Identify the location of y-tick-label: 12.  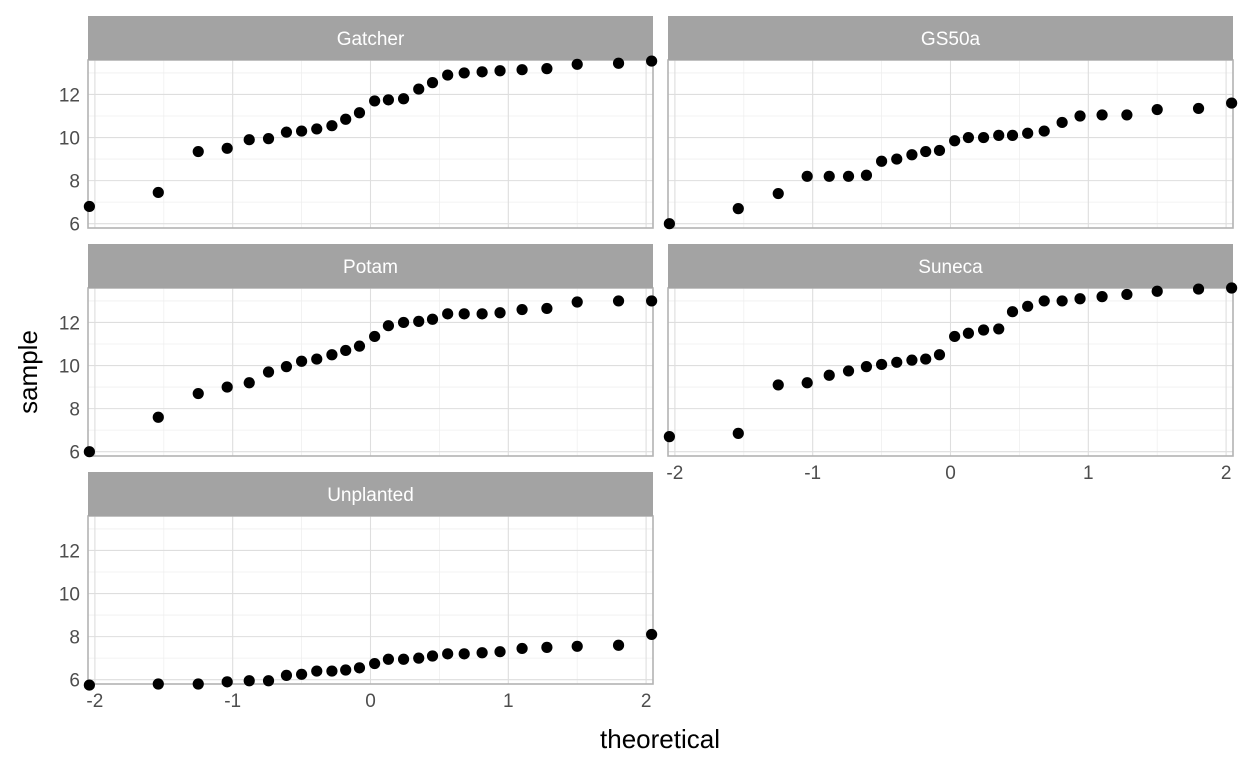
(69, 551).